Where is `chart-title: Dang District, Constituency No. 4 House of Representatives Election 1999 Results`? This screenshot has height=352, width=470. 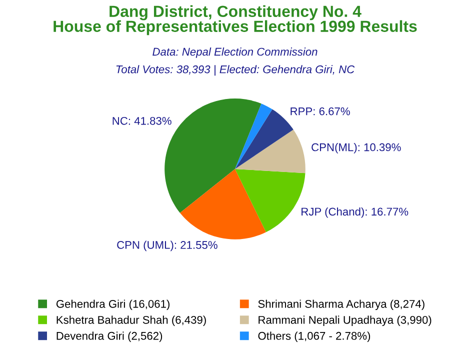 chart-title: Dang District, Constituency No. 4 House of Representatives Election 1999 Results is located at coordinates (235, 20).